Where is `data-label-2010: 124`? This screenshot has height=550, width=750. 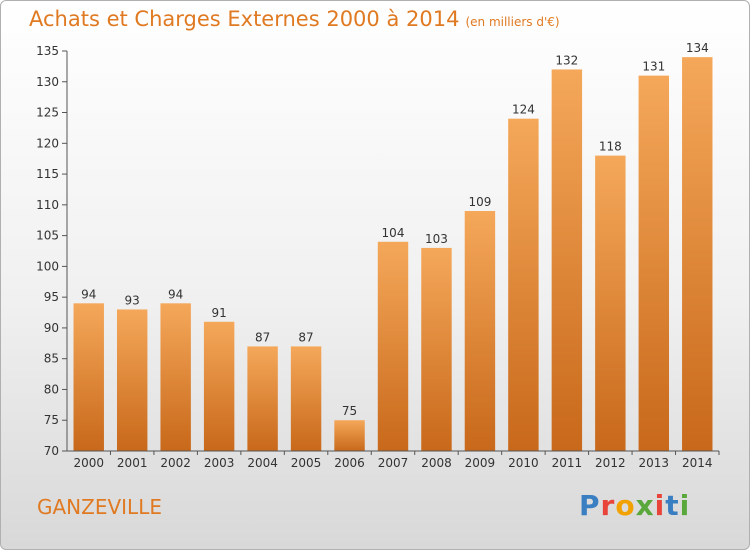
data-label-2010: 124 is located at coordinates (523, 110).